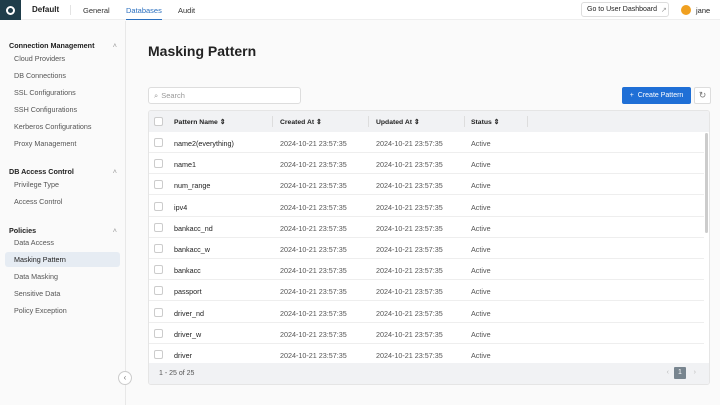 This screenshot has height=405, width=720. What do you see at coordinates (10, 10) in the screenshot?
I see `logo-icon` at bounding box center [10, 10].